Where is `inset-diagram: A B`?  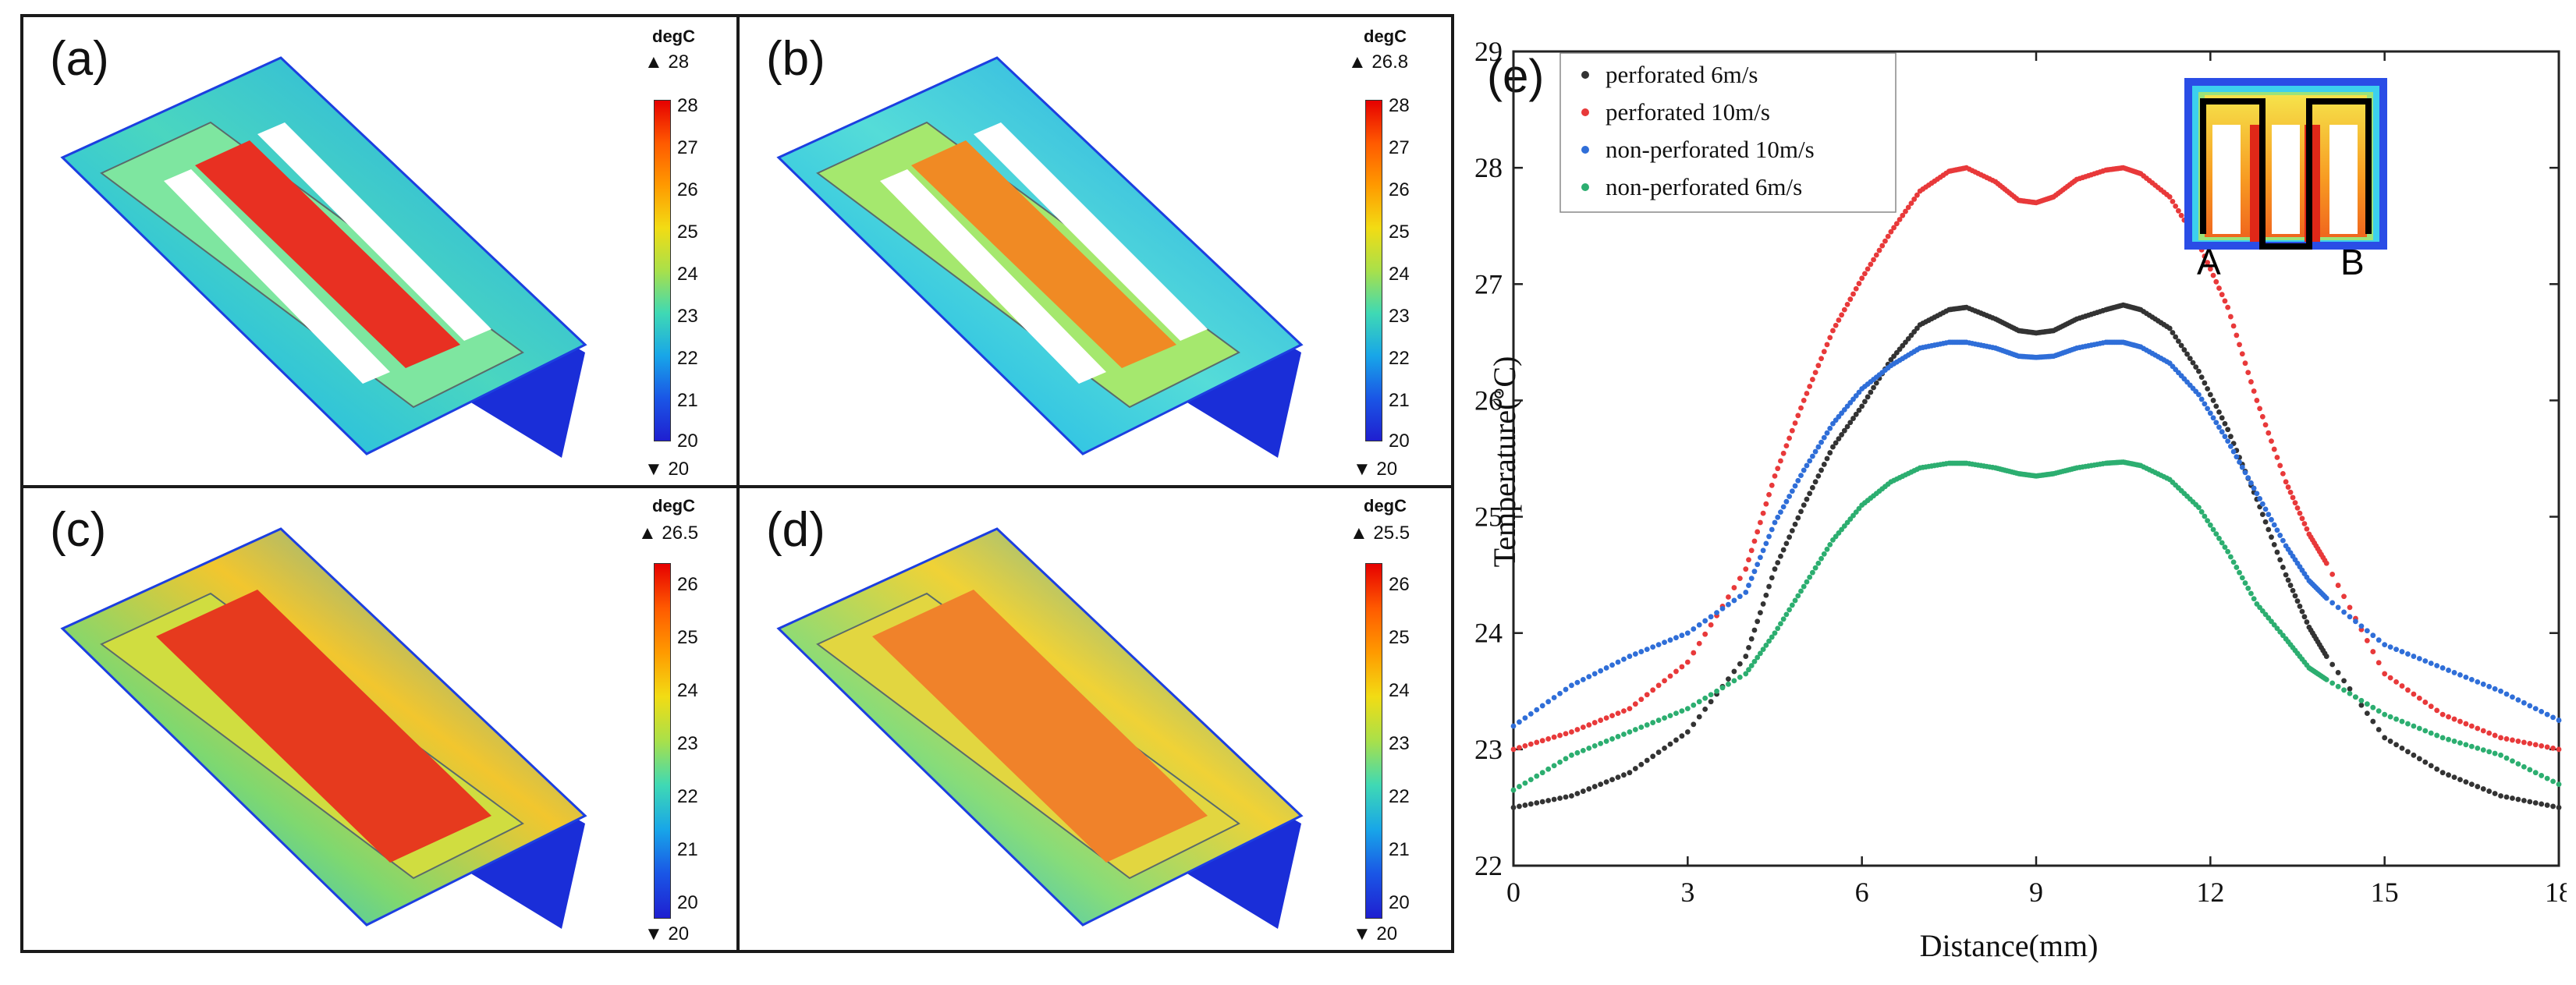
inset-diagram: A B is located at coordinates (2285, 180).